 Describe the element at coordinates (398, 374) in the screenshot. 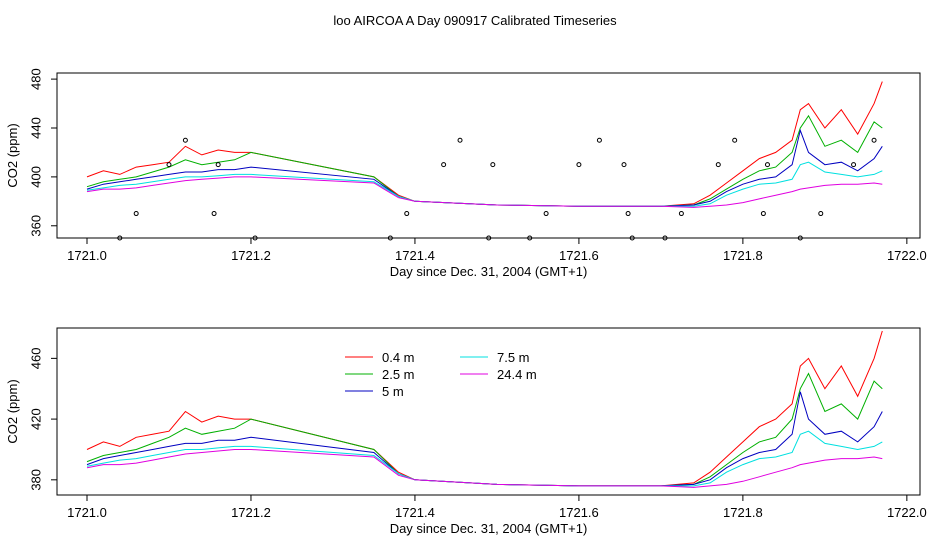

I see `legend-label: 2.5 m` at that location.